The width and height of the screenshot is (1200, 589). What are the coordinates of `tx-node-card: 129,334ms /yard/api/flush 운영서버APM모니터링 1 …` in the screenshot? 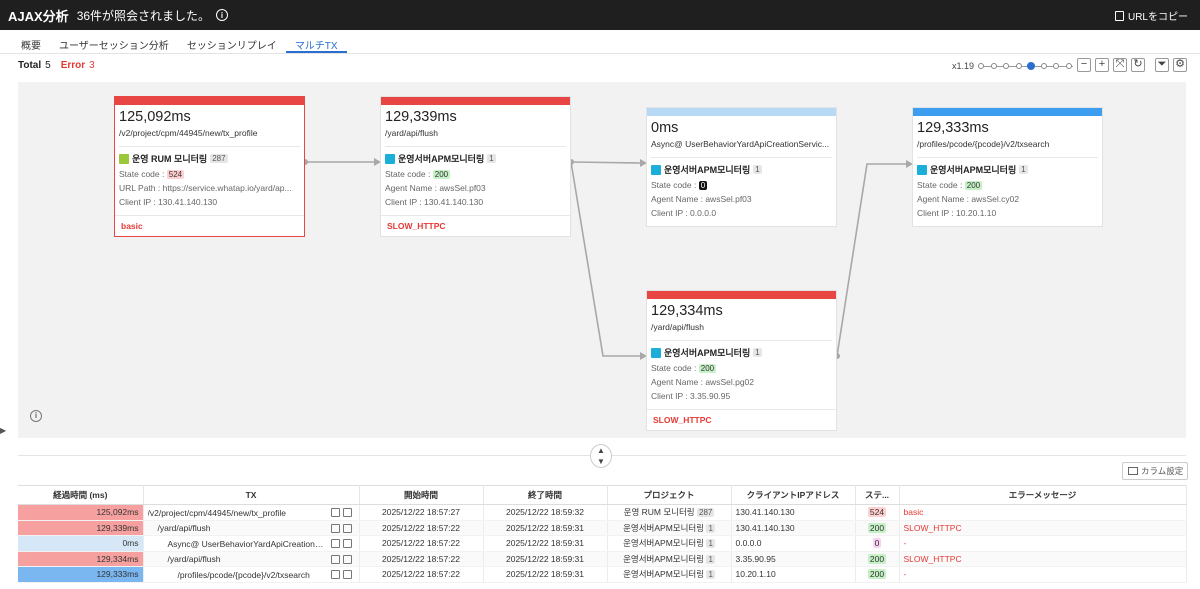 It's located at (741, 360).